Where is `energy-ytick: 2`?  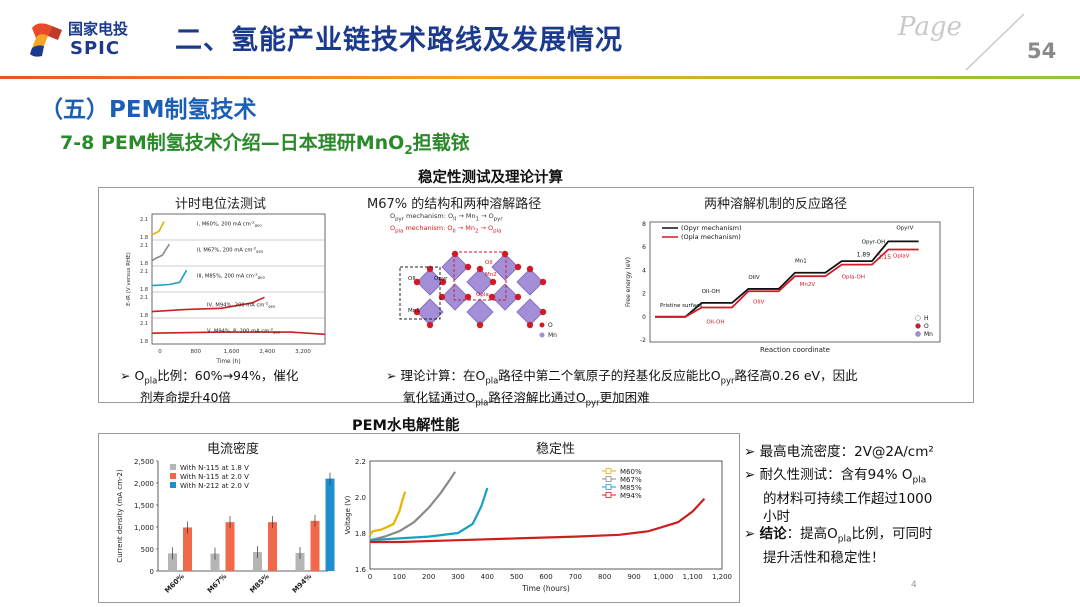
energy-ytick: 2 is located at coordinates (644, 294).